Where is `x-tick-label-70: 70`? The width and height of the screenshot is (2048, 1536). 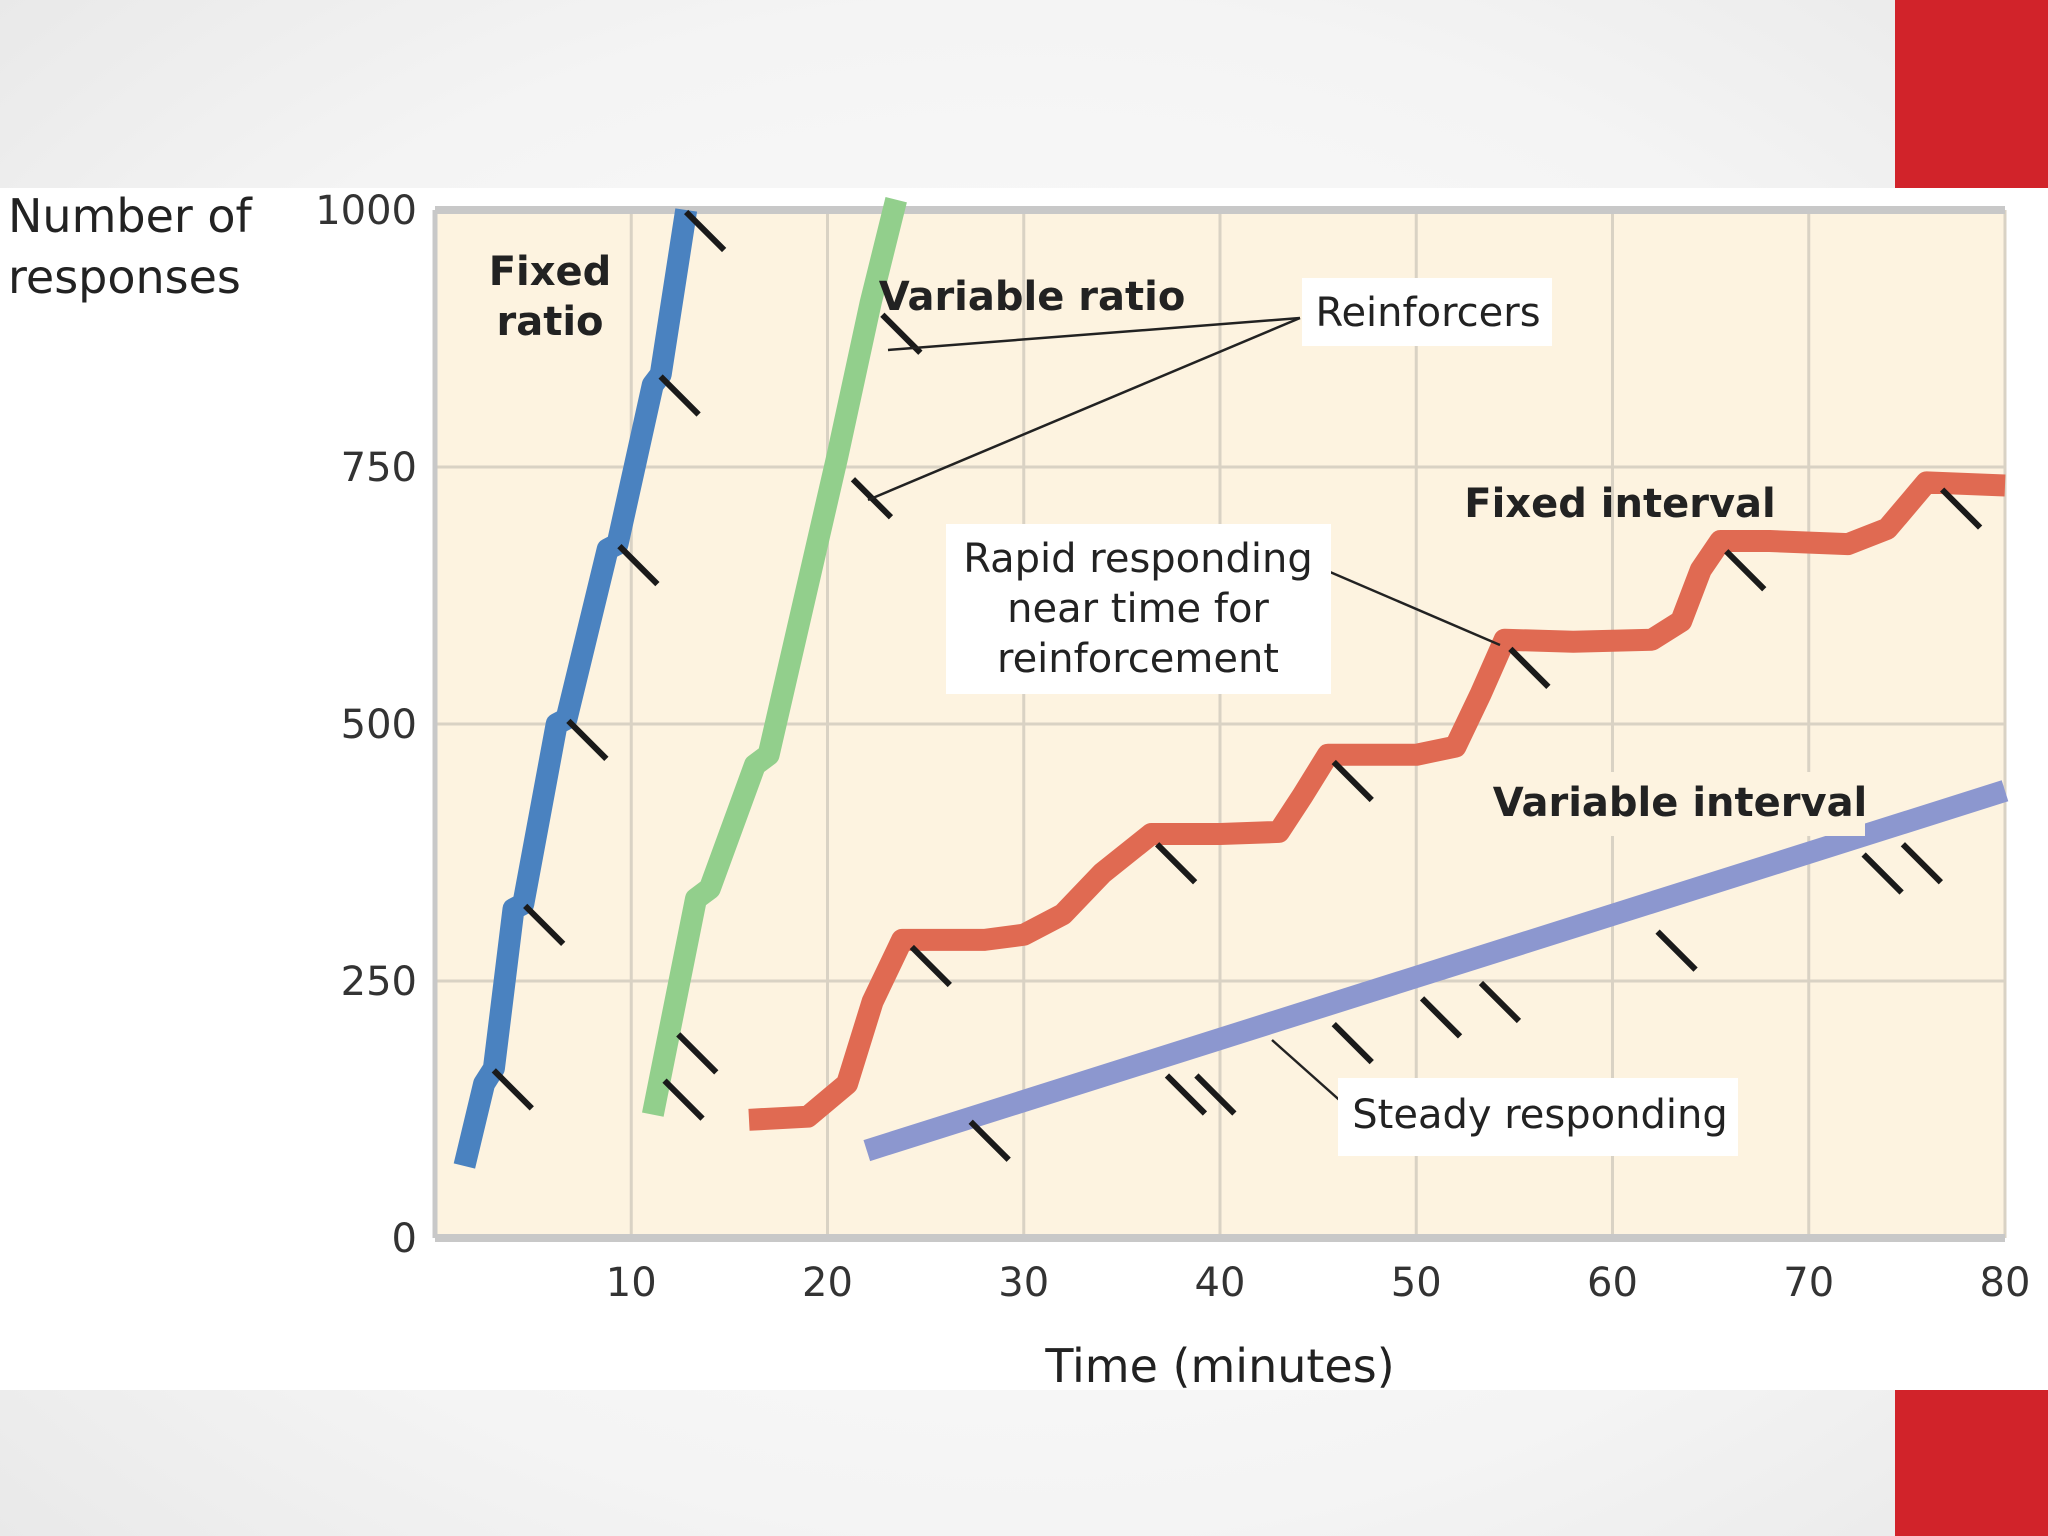 x-tick-label-70: 70 is located at coordinates (1808, 1283).